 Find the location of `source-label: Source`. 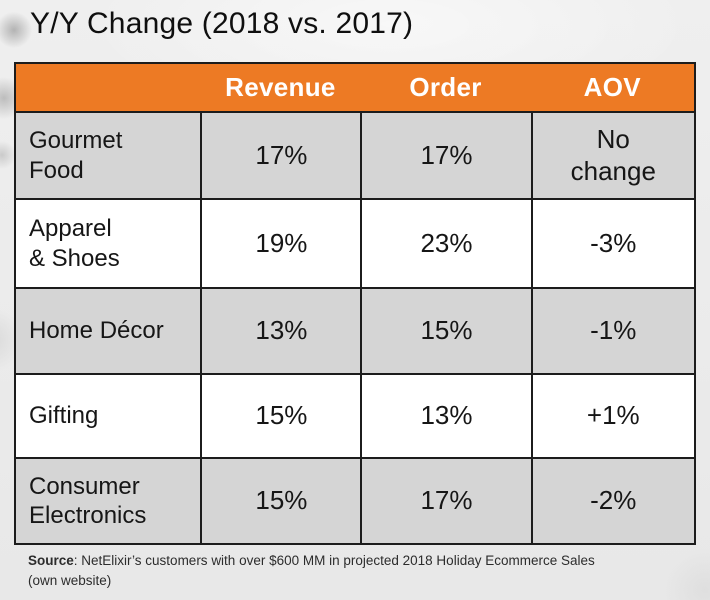

source-label: Source is located at coordinates (51, 560).